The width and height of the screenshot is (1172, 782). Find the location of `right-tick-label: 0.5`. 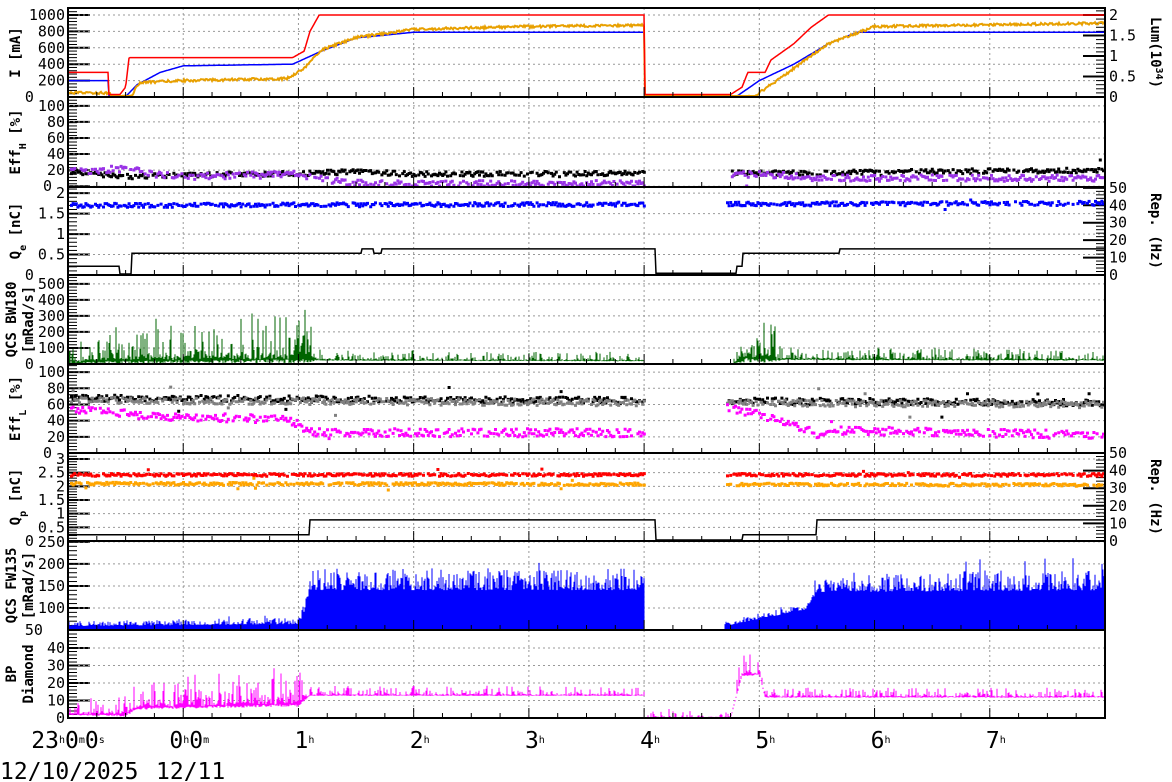

right-tick-label: 0.5 is located at coordinates (1122, 76).